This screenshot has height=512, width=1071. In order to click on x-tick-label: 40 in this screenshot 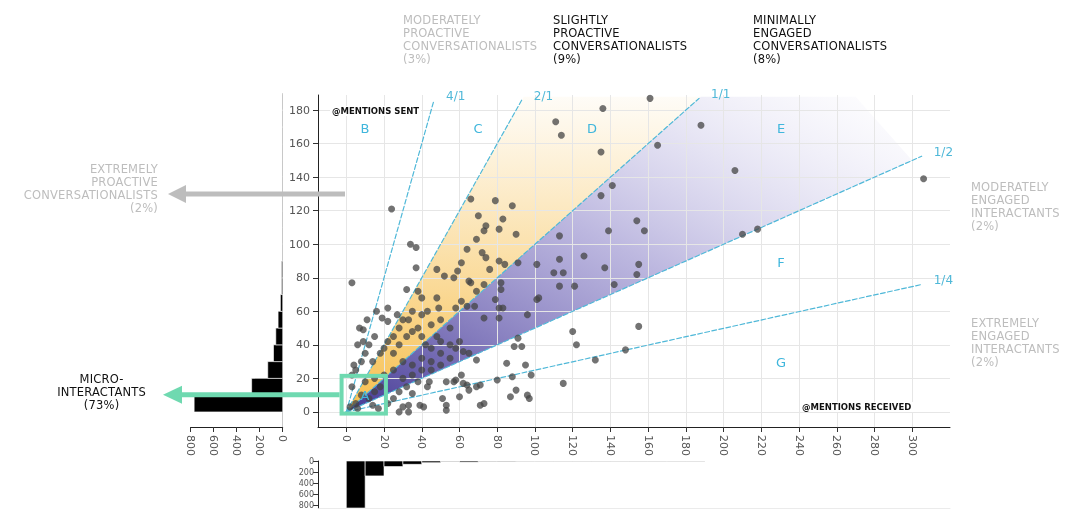, I will do `click(422, 442)`.